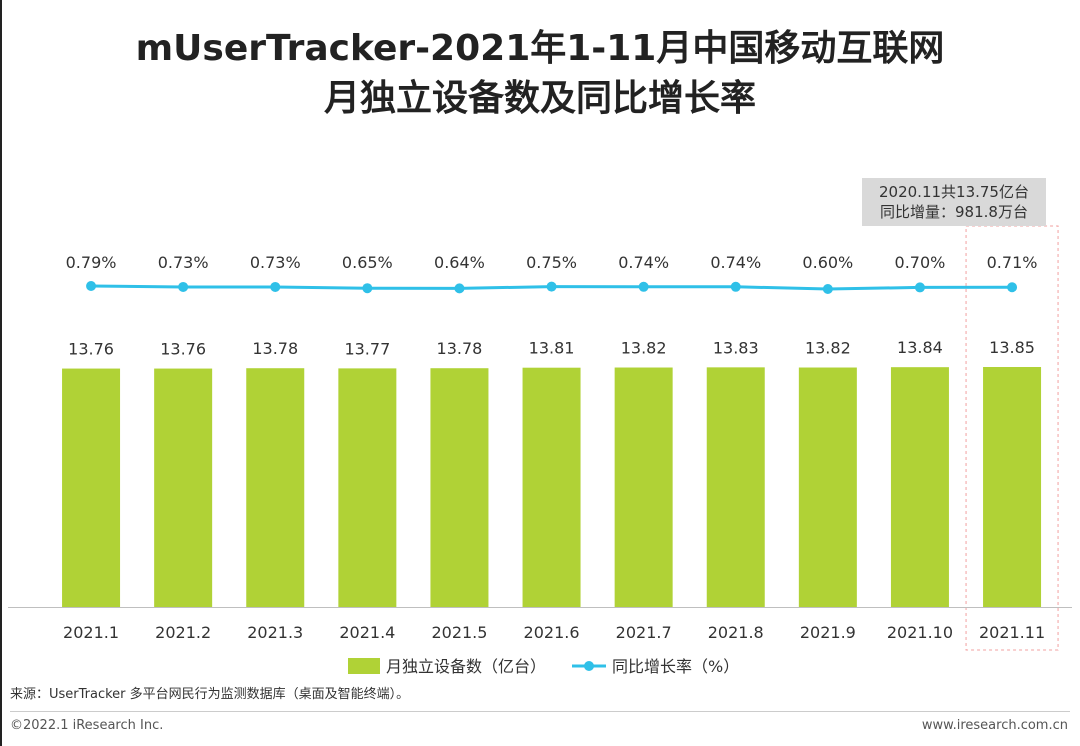  I want to click on x-tick-2021.1: 2021.1, so click(91, 632).